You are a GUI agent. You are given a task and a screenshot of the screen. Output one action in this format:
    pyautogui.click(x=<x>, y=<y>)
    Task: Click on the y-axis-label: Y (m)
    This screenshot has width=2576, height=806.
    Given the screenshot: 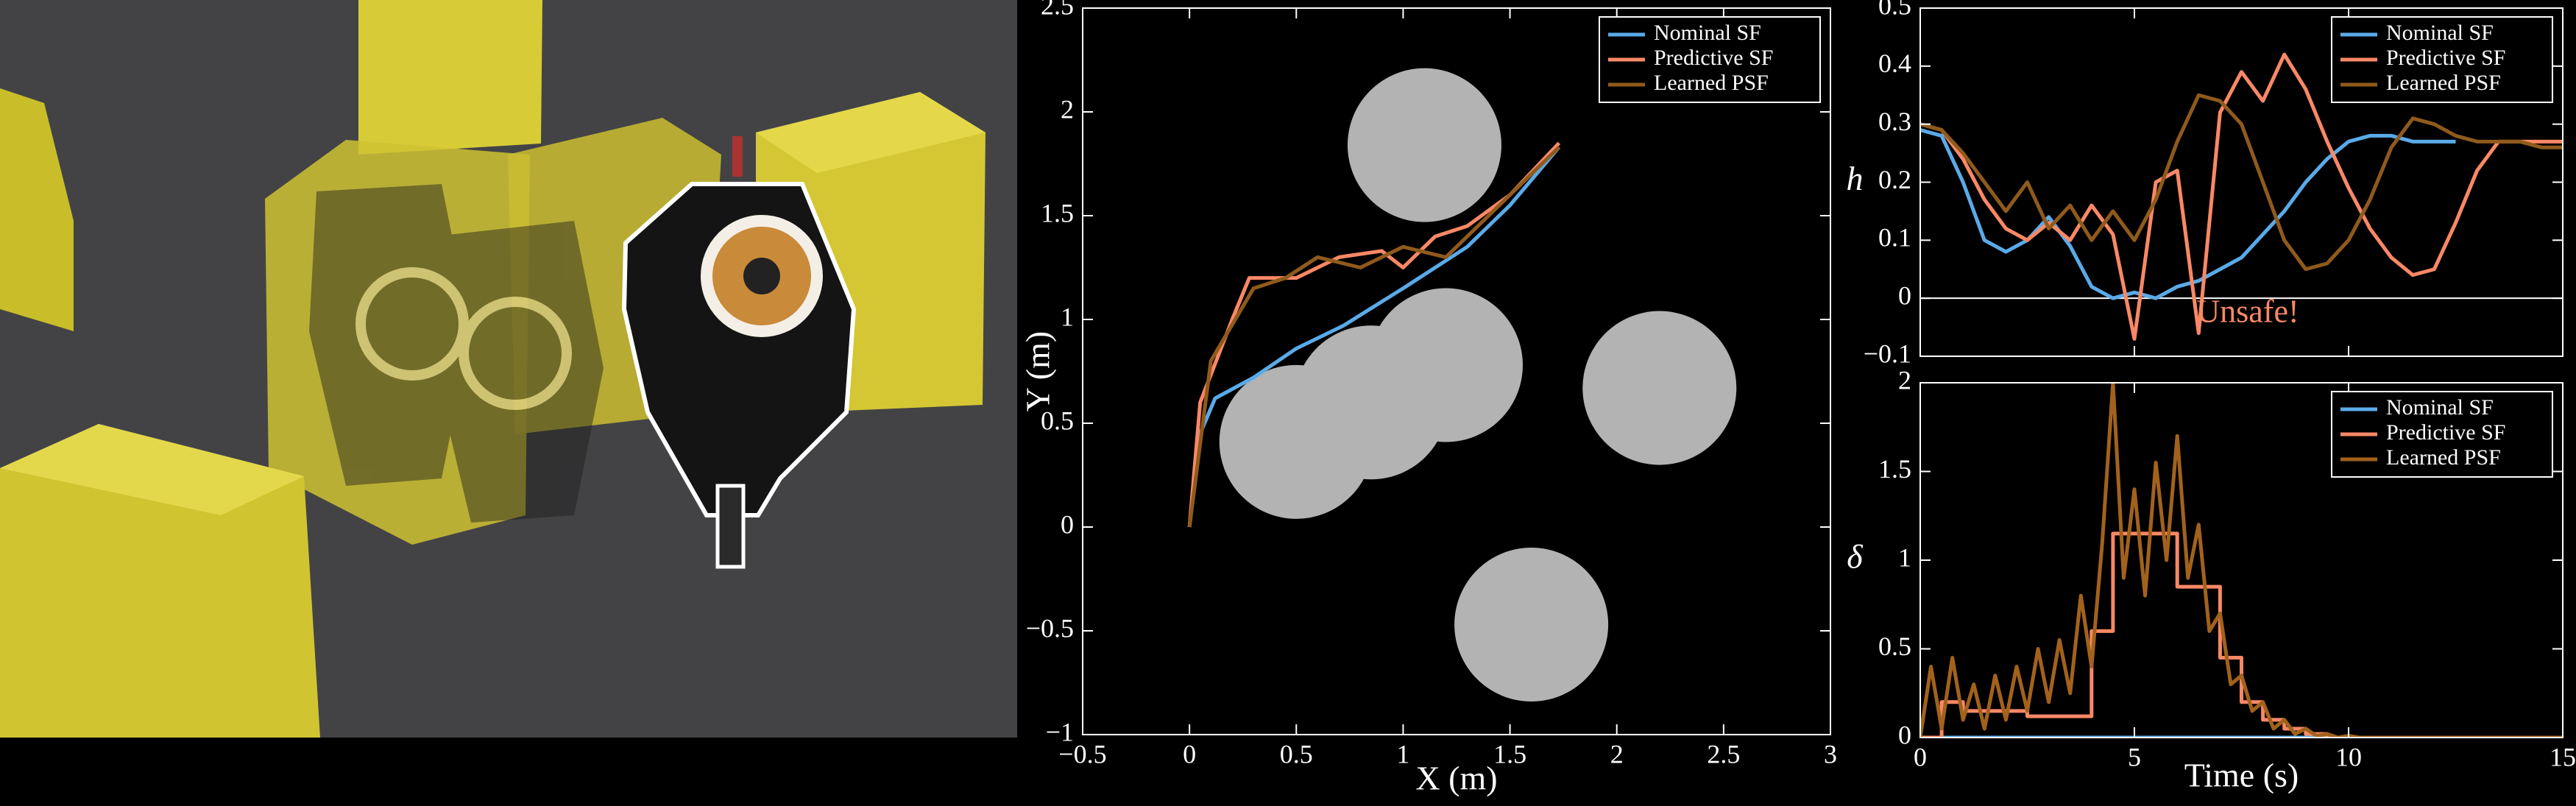 What is the action you would take?
    pyautogui.click(x=1038, y=371)
    